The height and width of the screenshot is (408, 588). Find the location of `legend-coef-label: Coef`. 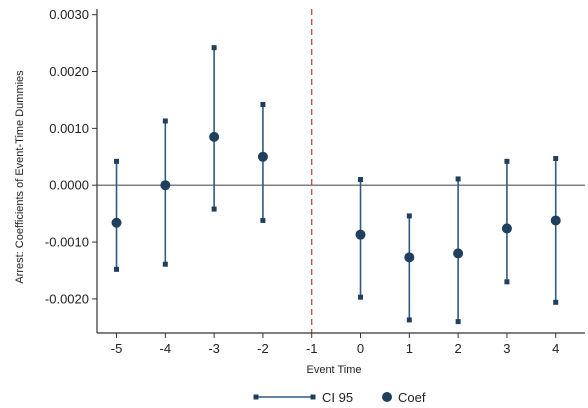

legend-coef-label: Coef is located at coordinates (412, 397).